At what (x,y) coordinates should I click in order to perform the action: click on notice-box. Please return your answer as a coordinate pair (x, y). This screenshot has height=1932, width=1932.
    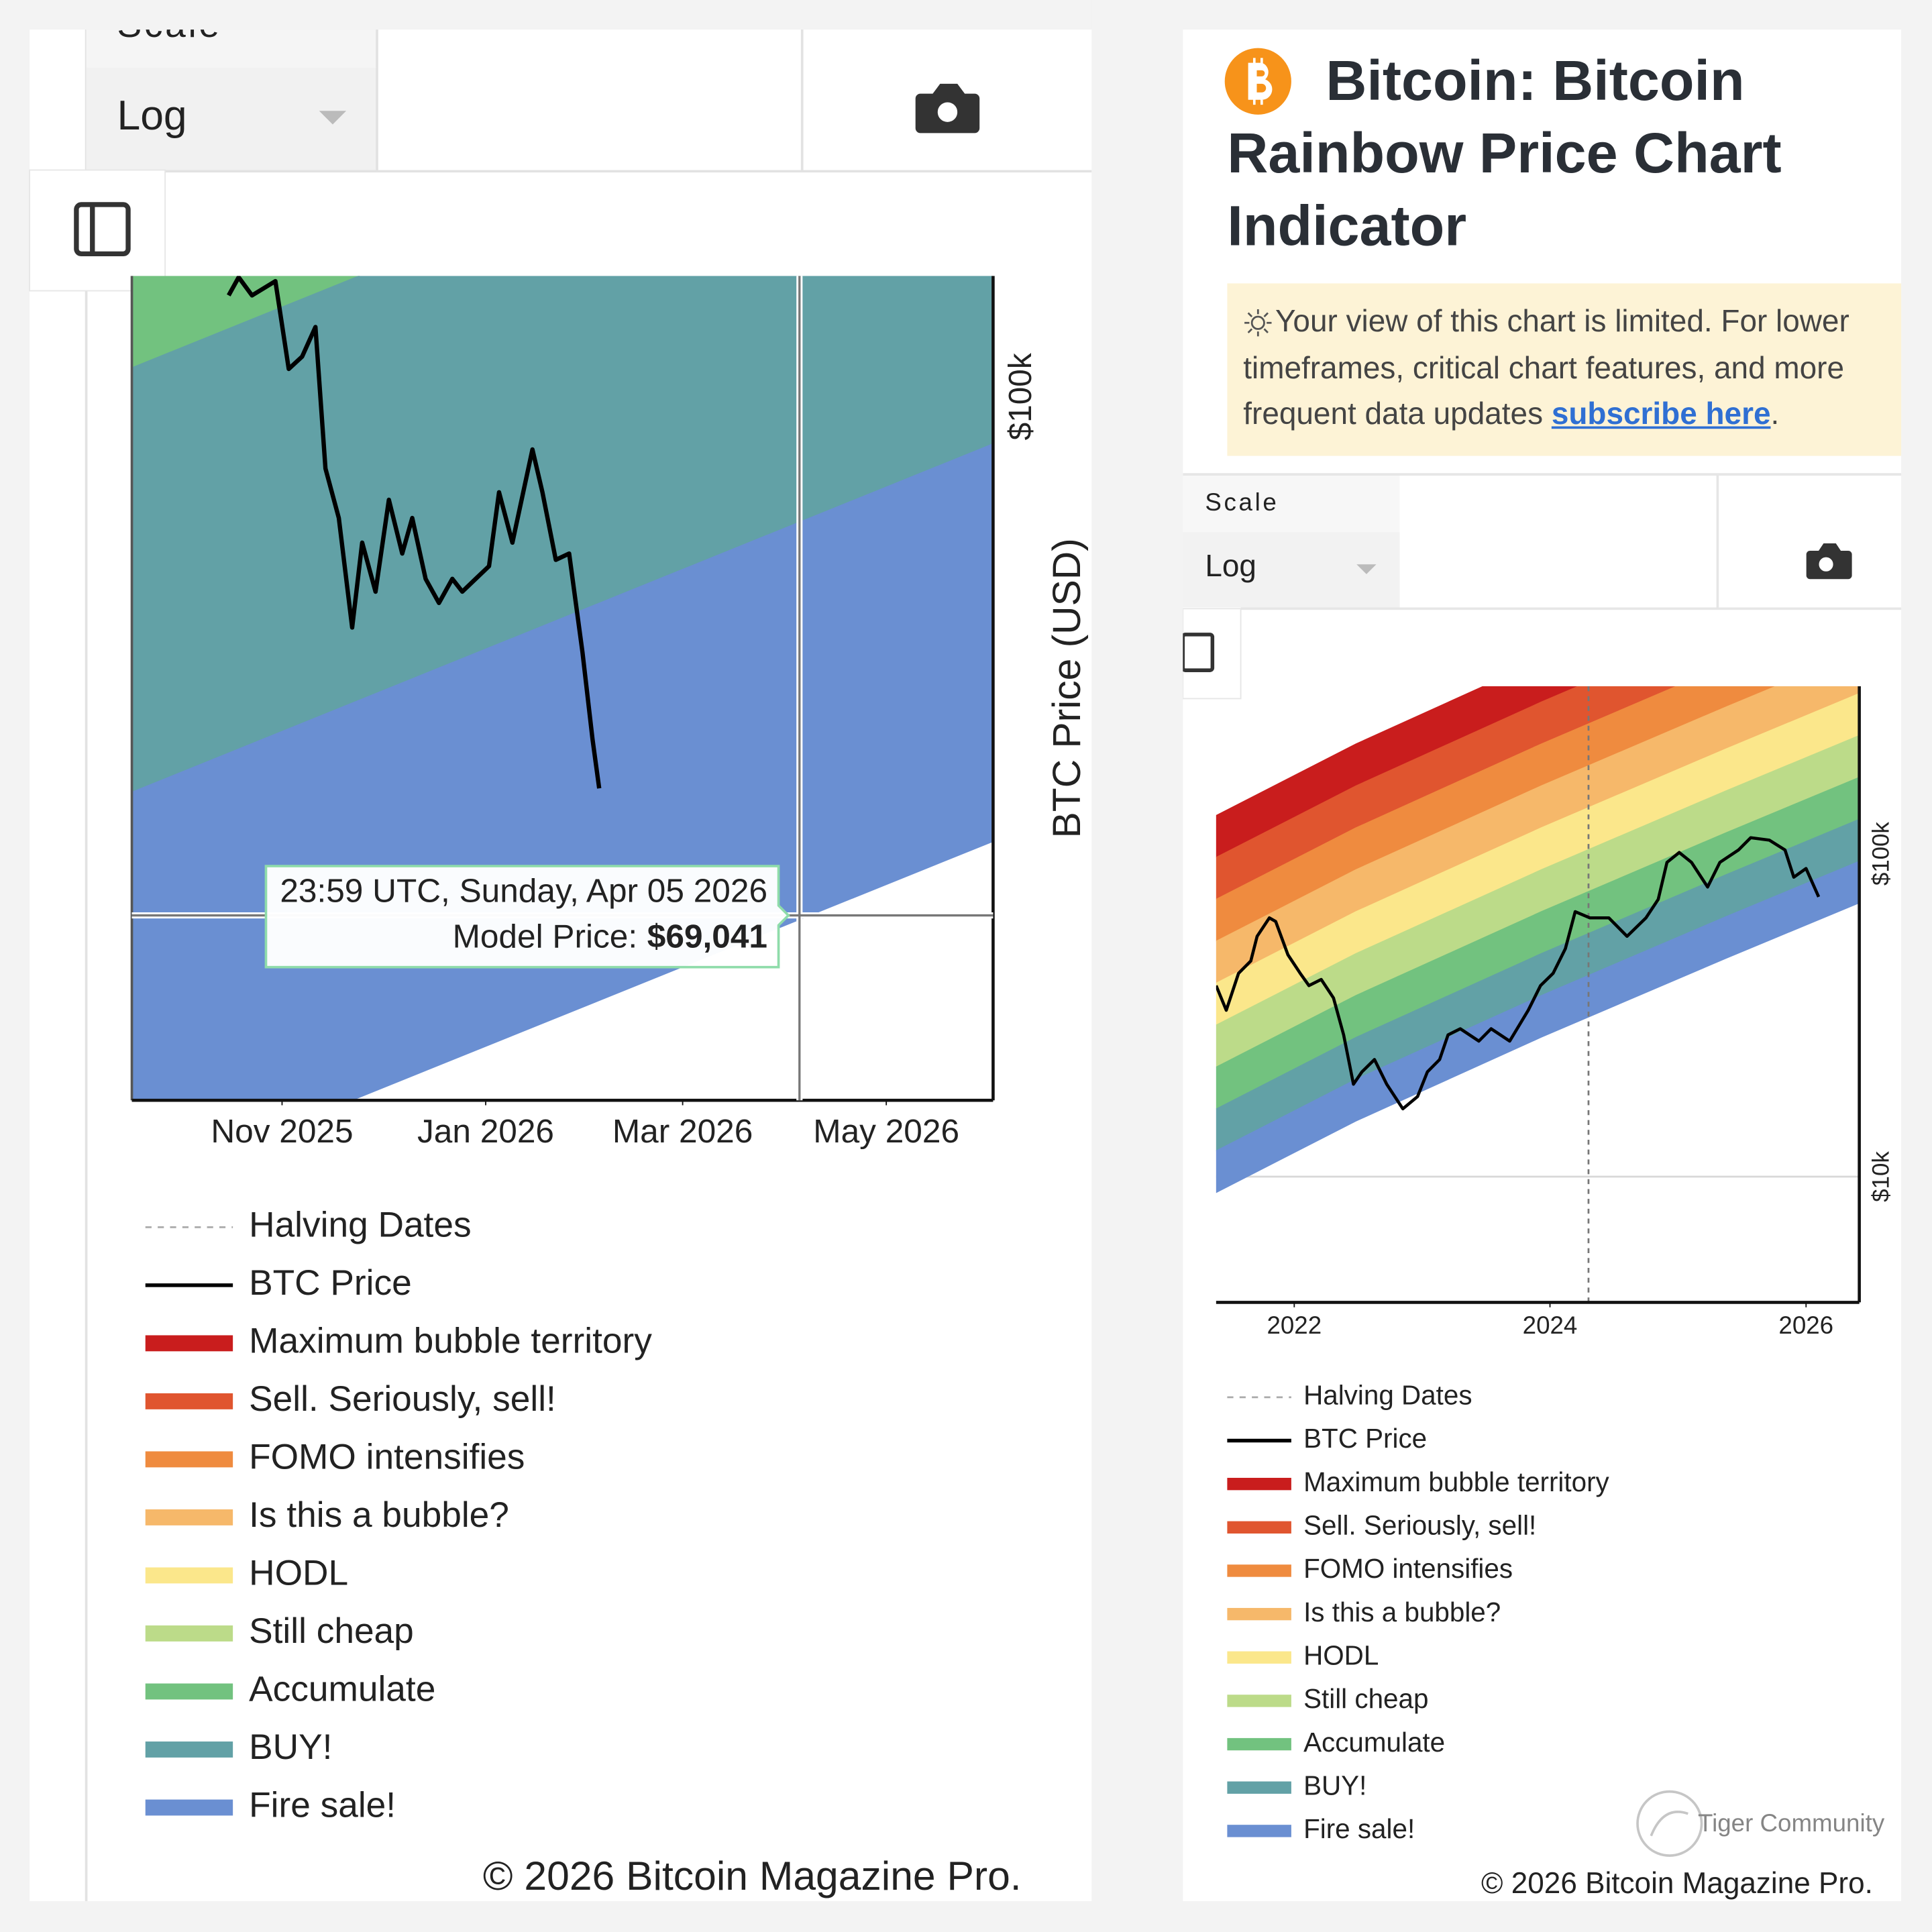
    Looking at the image, I should click on (1564, 369).